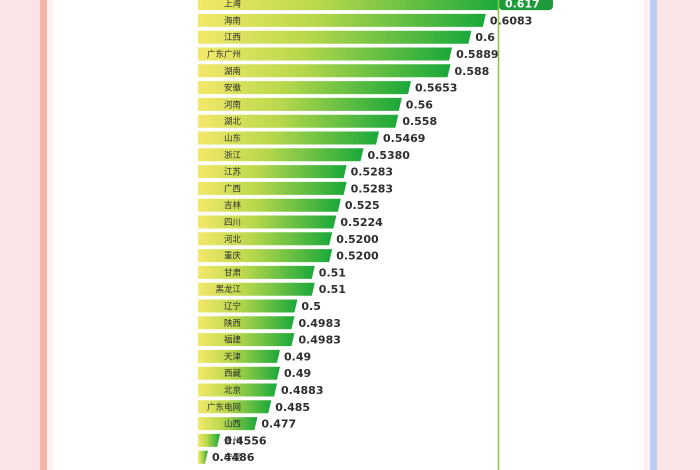 The image size is (700, 470). What do you see at coordinates (232, 390) in the screenshot?
I see `category-label: 北京` at bounding box center [232, 390].